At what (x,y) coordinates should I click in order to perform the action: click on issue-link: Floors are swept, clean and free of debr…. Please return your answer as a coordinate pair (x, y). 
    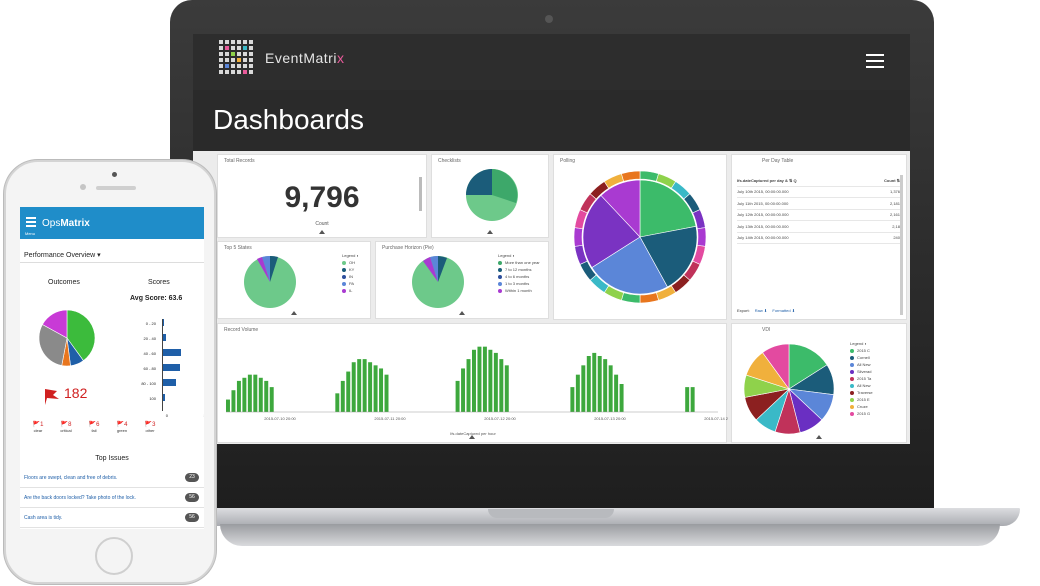
    Looking at the image, I should click on (71, 478).